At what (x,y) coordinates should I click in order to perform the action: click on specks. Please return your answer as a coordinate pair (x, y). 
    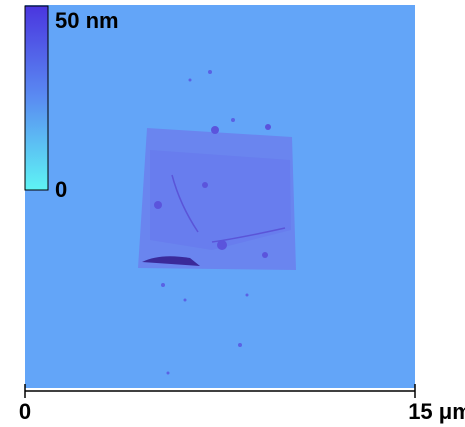
    Looking at the image, I should click on (205, 222).